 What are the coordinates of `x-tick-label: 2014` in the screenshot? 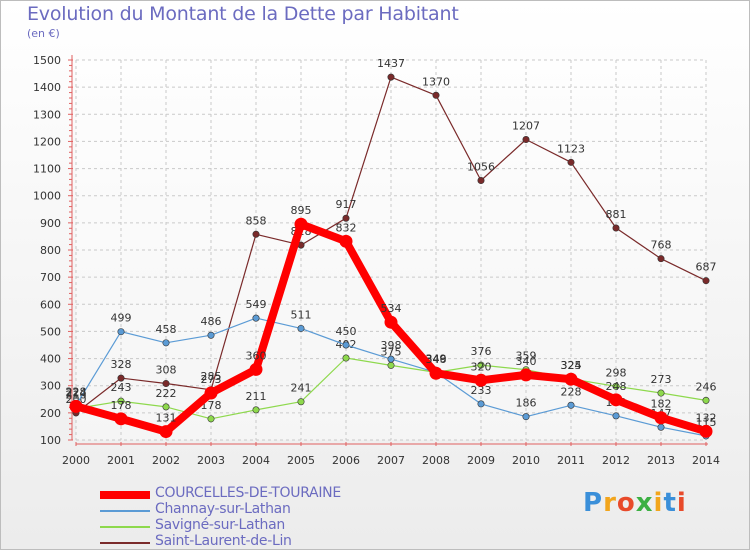 It's located at (706, 460).